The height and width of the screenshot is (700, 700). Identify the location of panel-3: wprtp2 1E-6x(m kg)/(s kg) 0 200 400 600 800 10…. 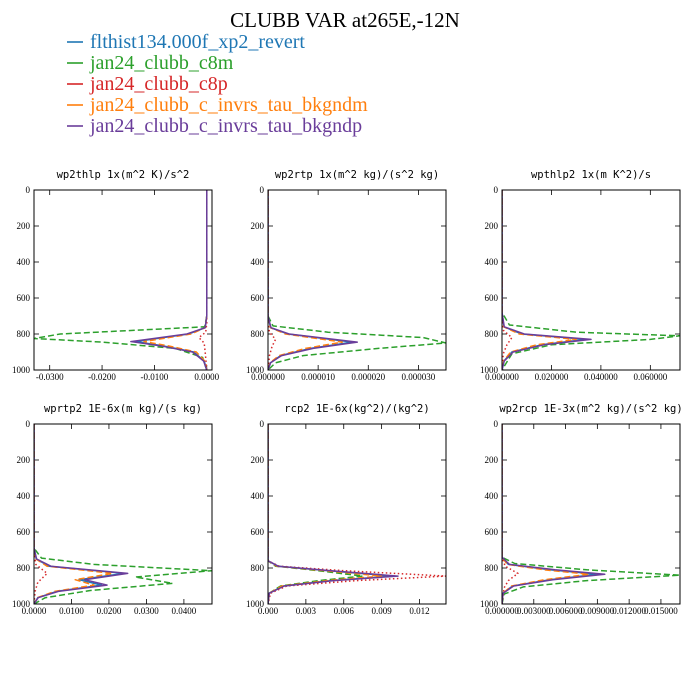
(112, 509).